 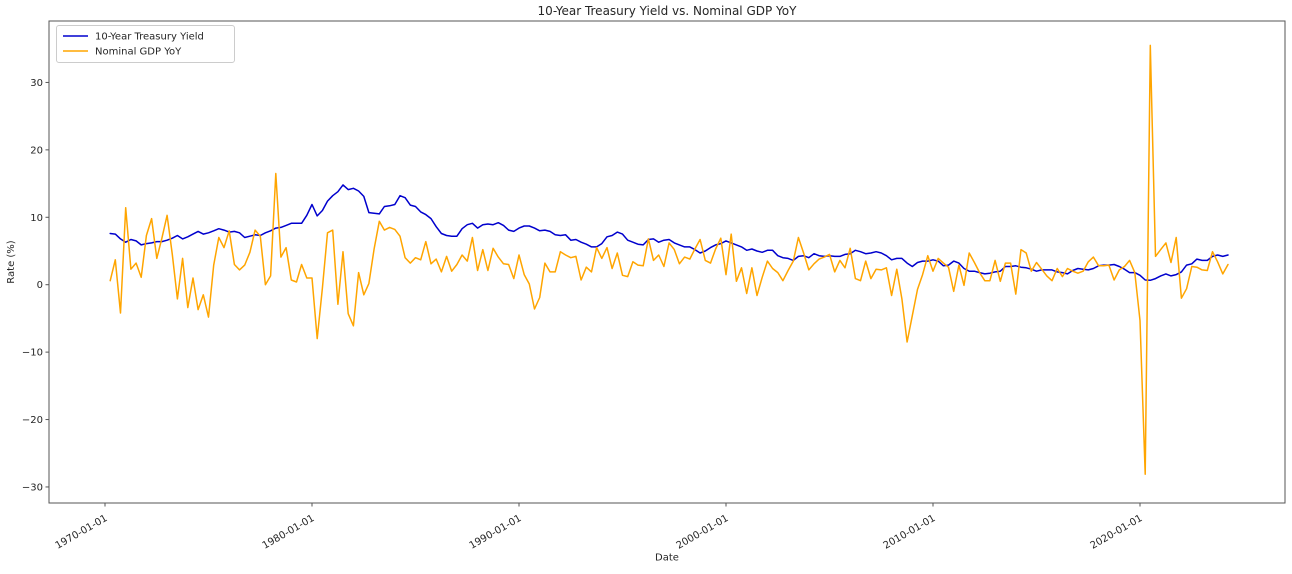 I want to click on y-tick-label: 10, so click(x=36, y=218).